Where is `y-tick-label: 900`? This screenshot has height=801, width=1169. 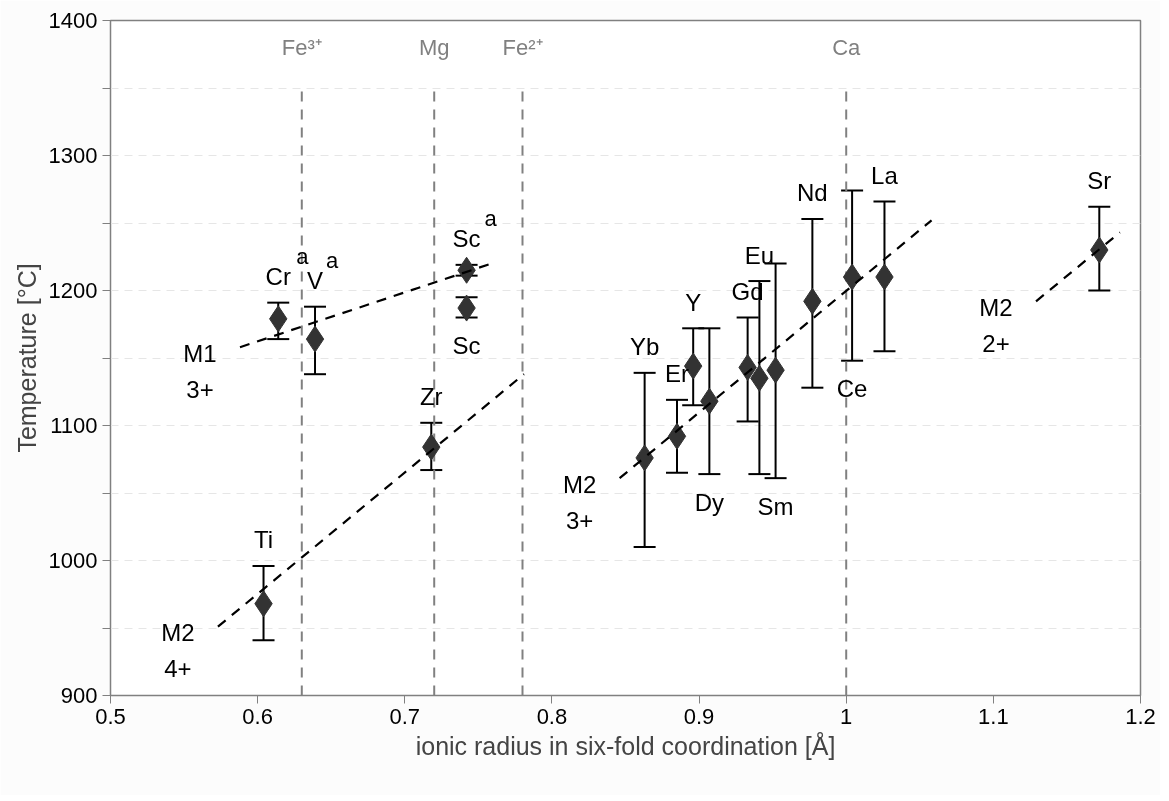 y-tick-label: 900 is located at coordinates (79, 695).